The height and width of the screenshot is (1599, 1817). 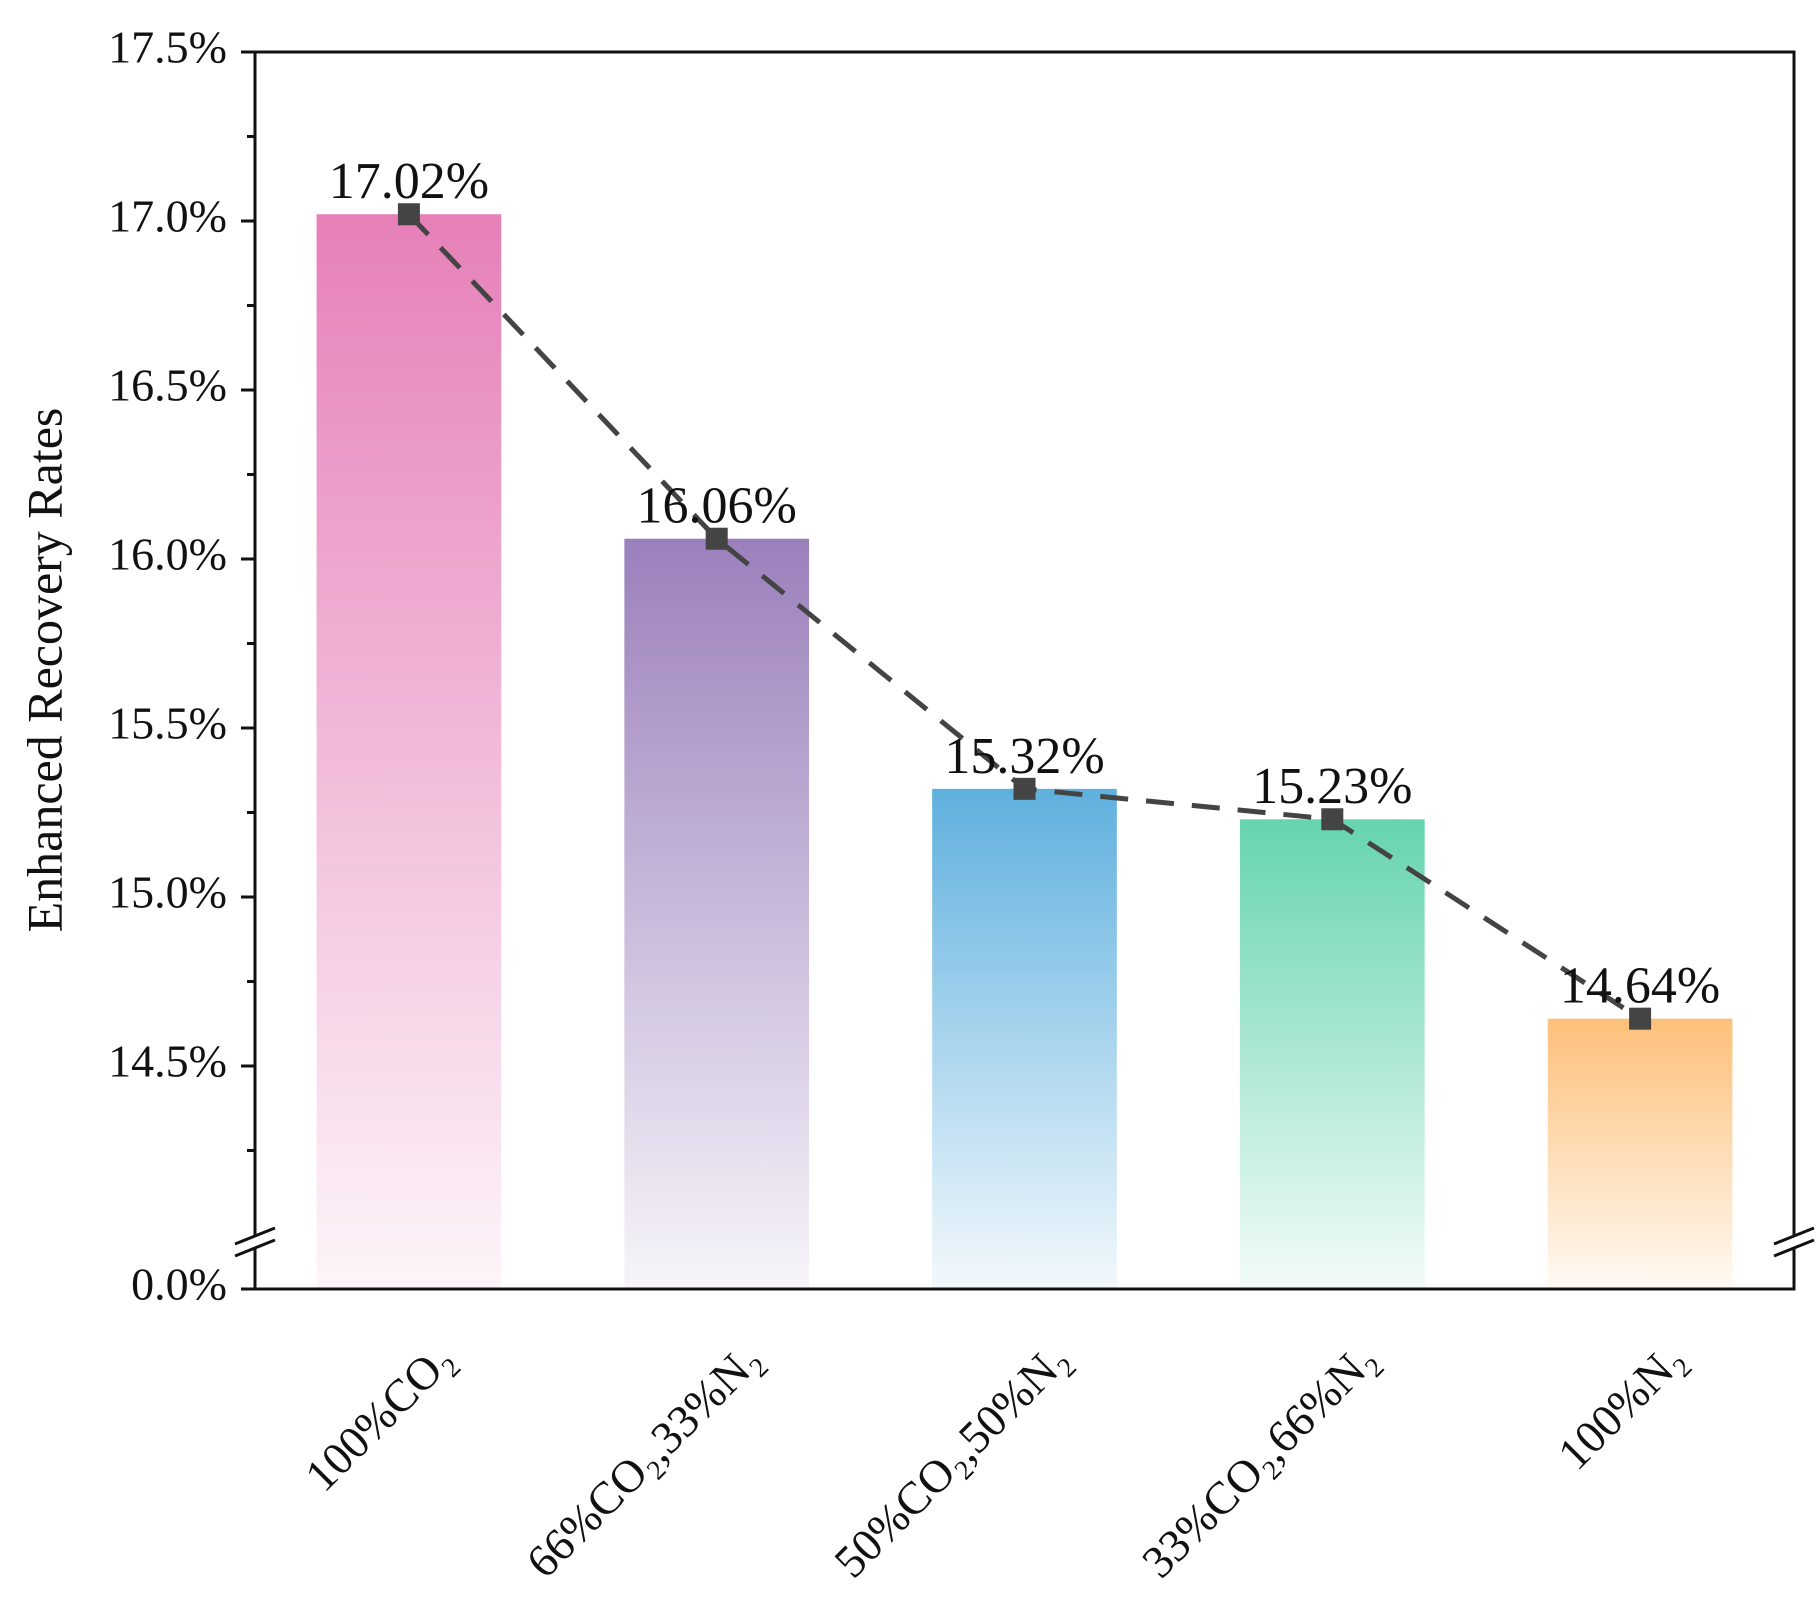 I want to click on y-tick-label: 15.0%, so click(x=167, y=892).